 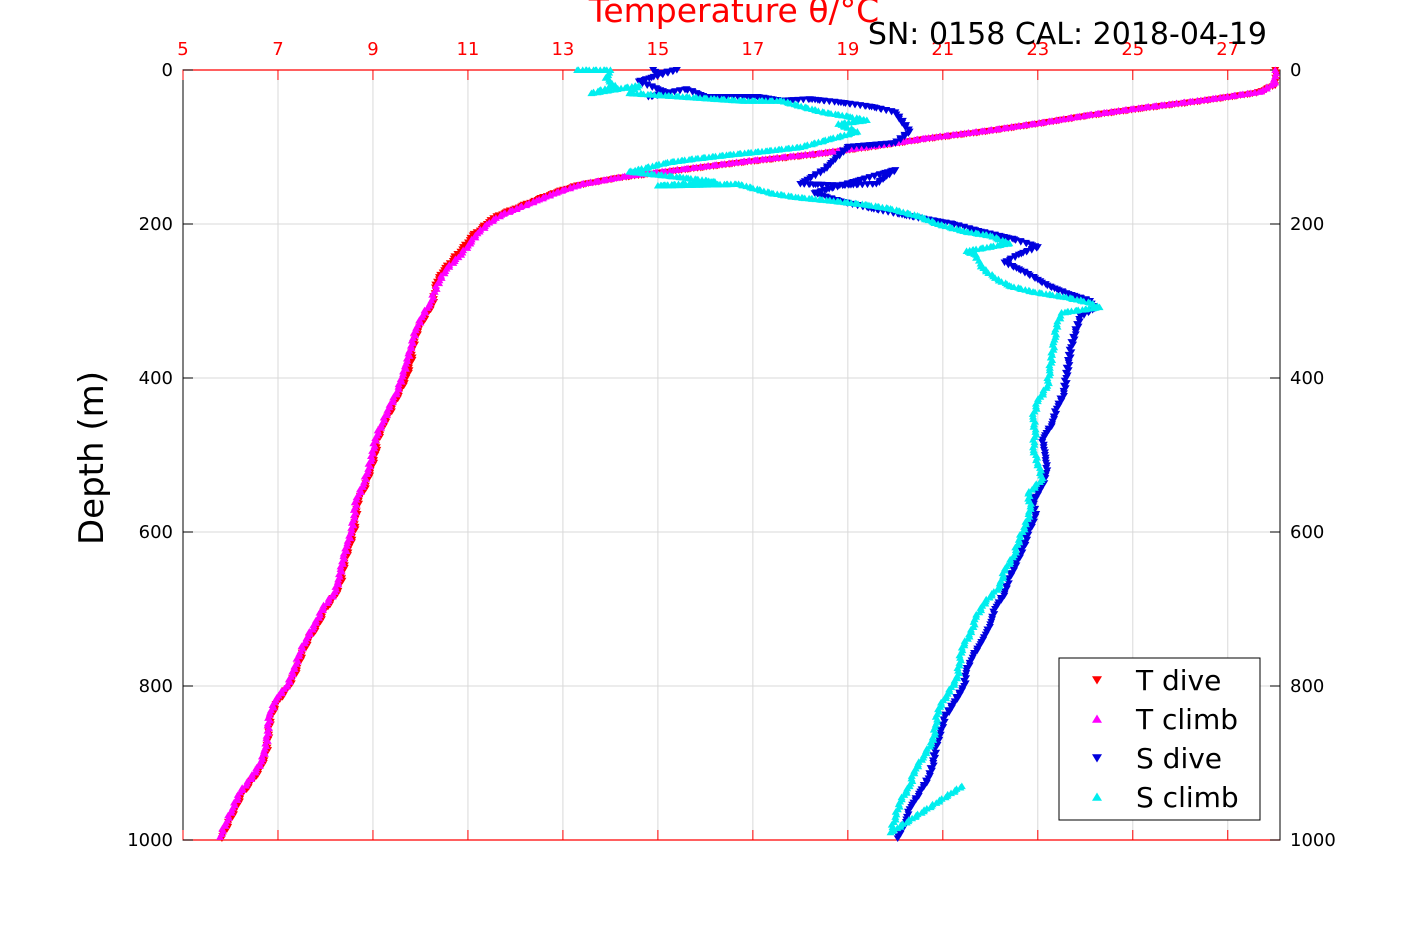 I want to click on y-tick-label-right: 200, so click(x=1307, y=224).